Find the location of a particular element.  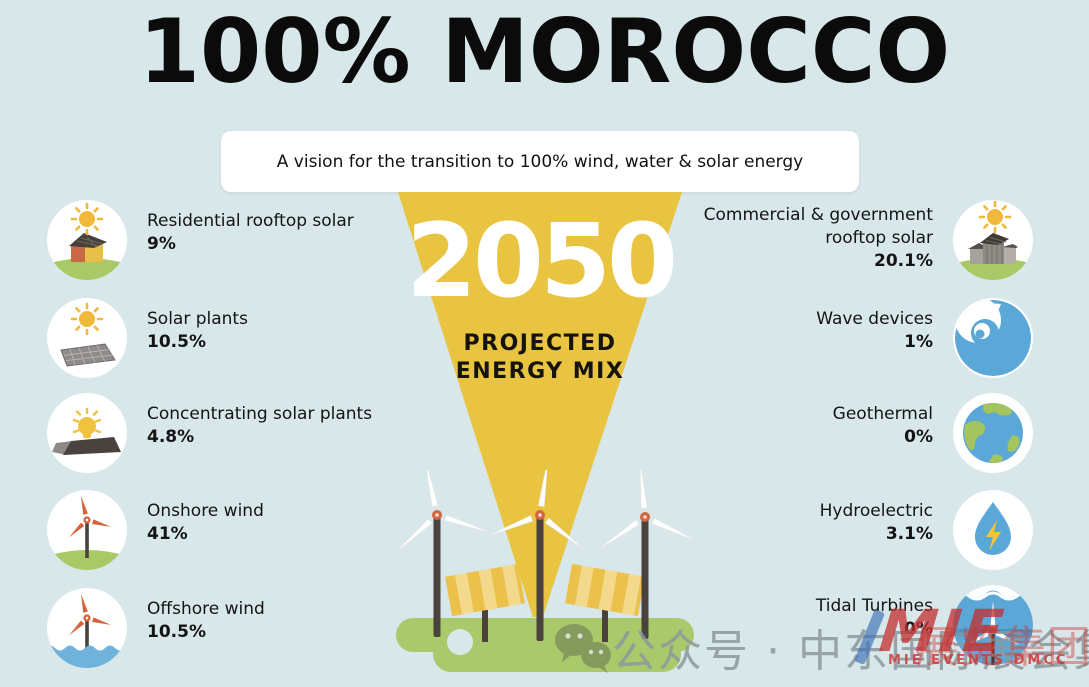

commercial-rooftop-solar-icon is located at coordinates (993, 240).